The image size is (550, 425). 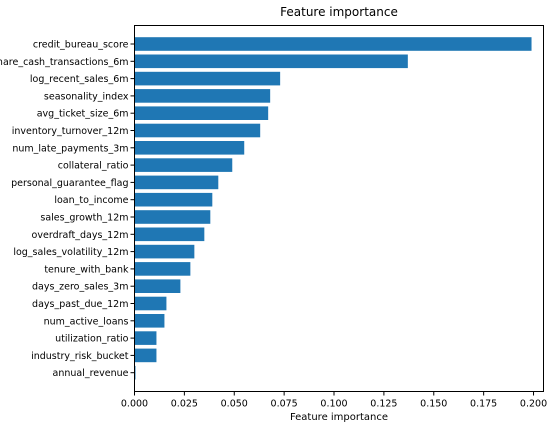 What do you see at coordinates (81, 45) in the screenshot?
I see `y-tick-label-credit-bureau-score: credit_bureau_score` at bounding box center [81, 45].